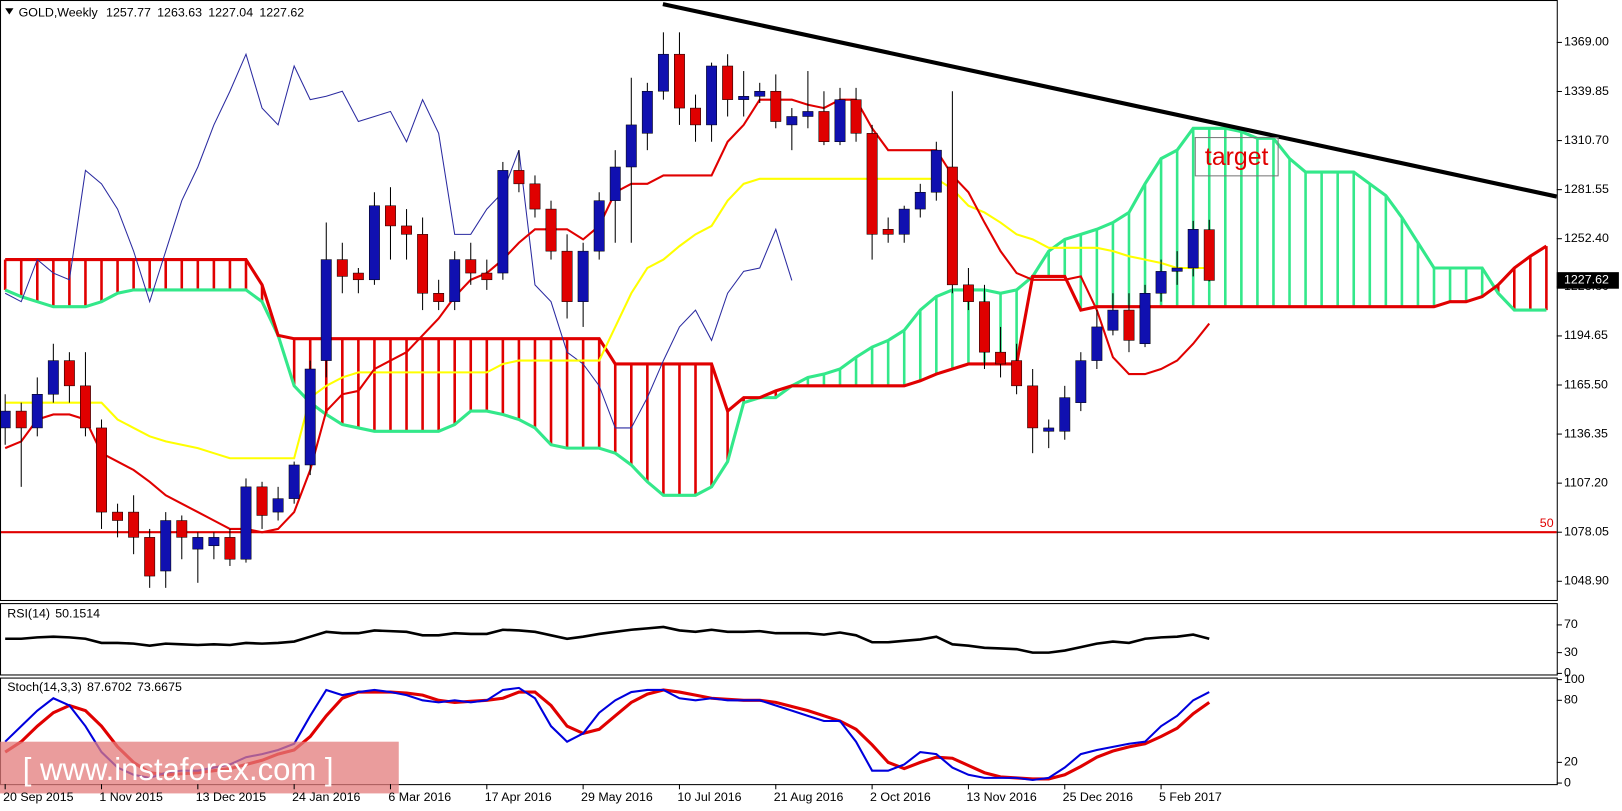  I want to click on stoch-header: Stoch(14,3,3) 87.6702 73.6675, so click(94, 687).